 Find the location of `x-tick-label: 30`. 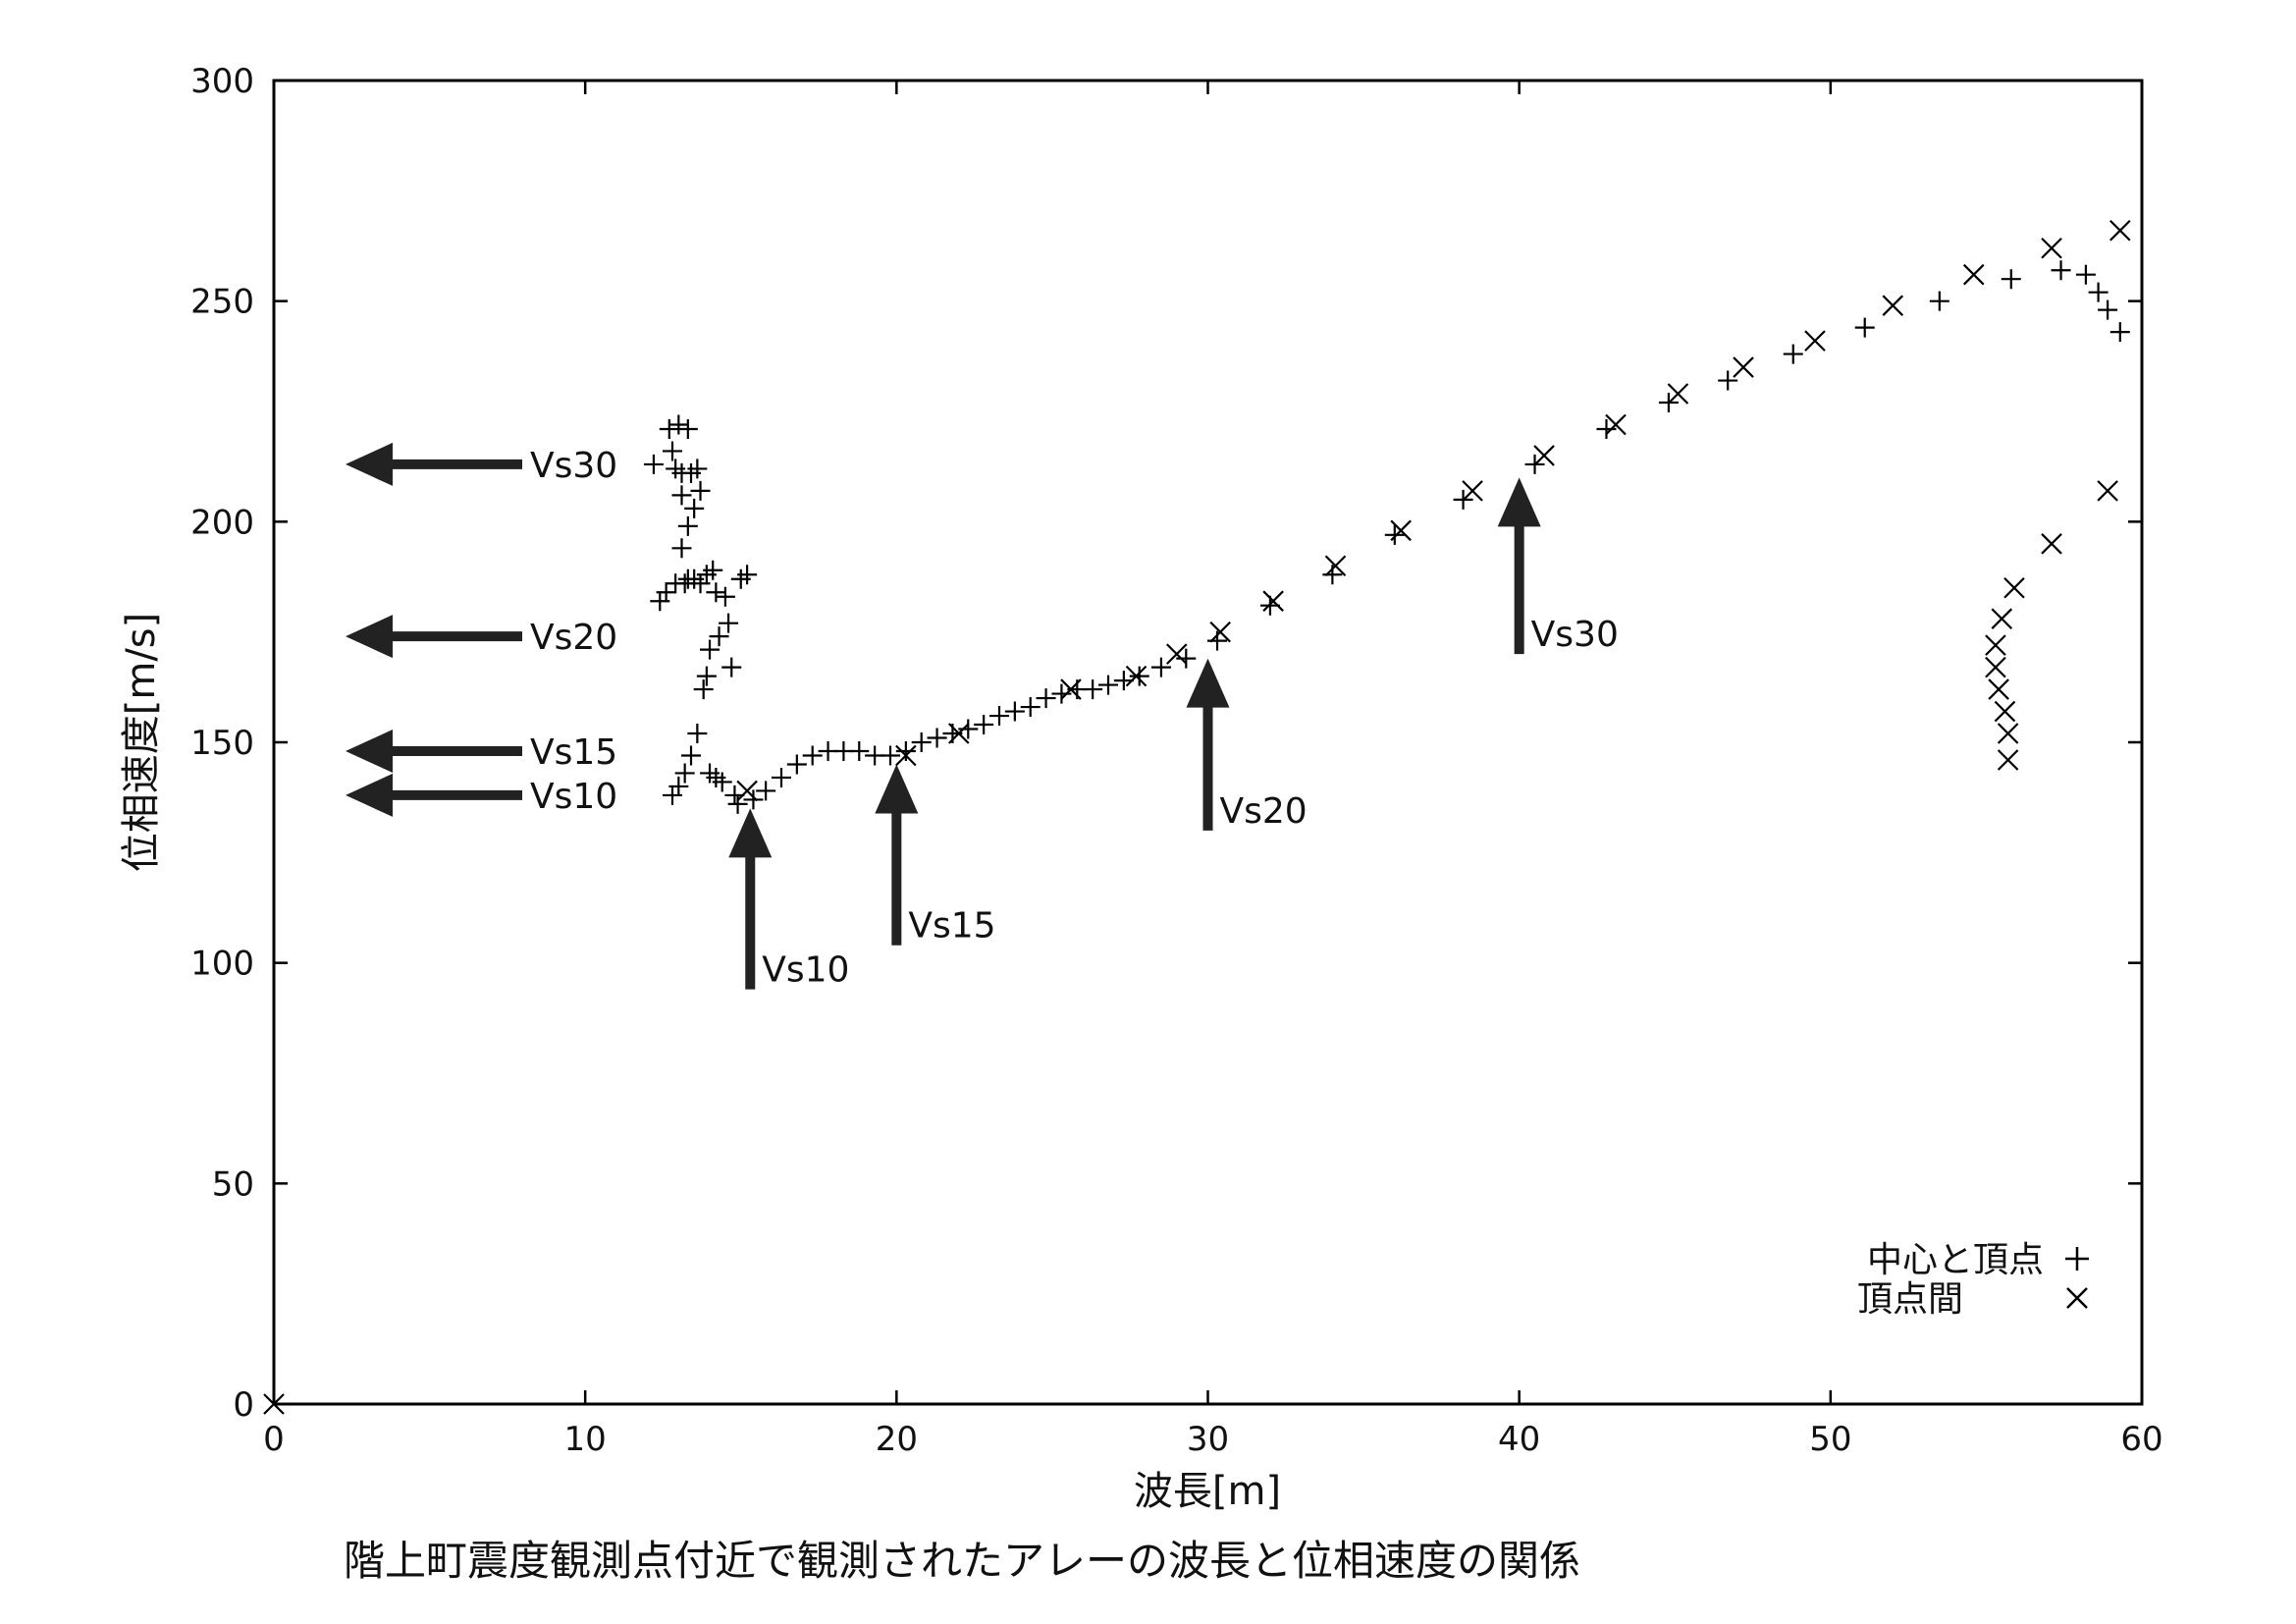

x-tick-label: 30 is located at coordinates (1208, 1439).